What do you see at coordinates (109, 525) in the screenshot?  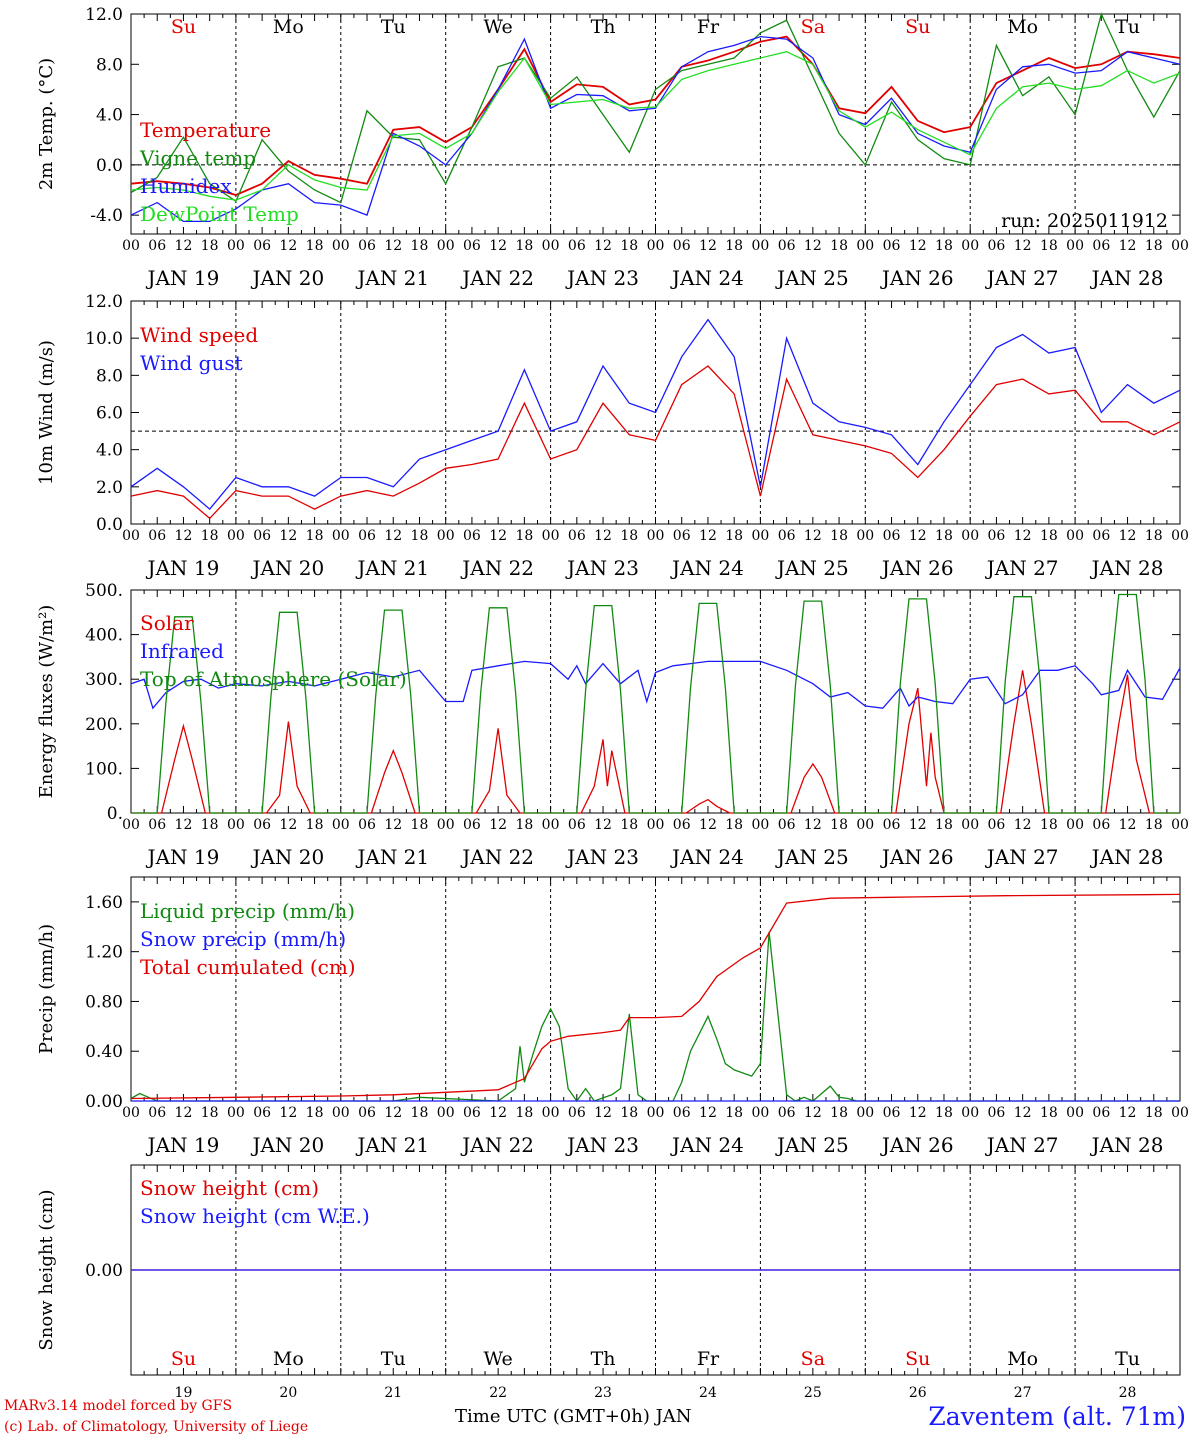 I see `y-tick-label: 0.0` at bounding box center [109, 525].